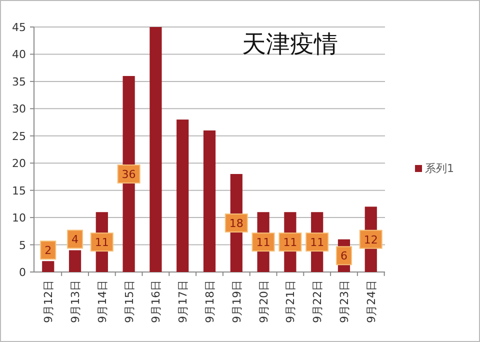 The image size is (480, 342). What do you see at coordinates (19, 81) in the screenshot?
I see `y-tick-label: 35` at bounding box center [19, 81].